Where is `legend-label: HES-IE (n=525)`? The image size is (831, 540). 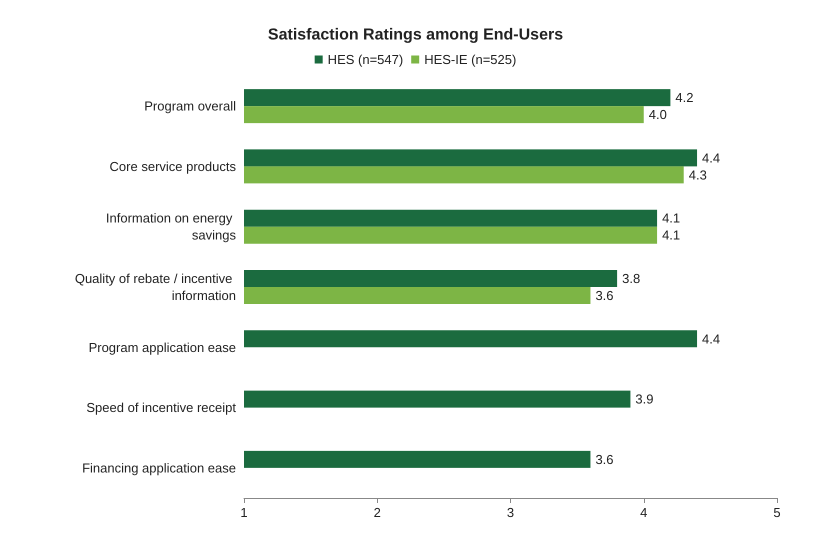
legend-label: HES-IE (n=525) is located at coordinates (470, 59).